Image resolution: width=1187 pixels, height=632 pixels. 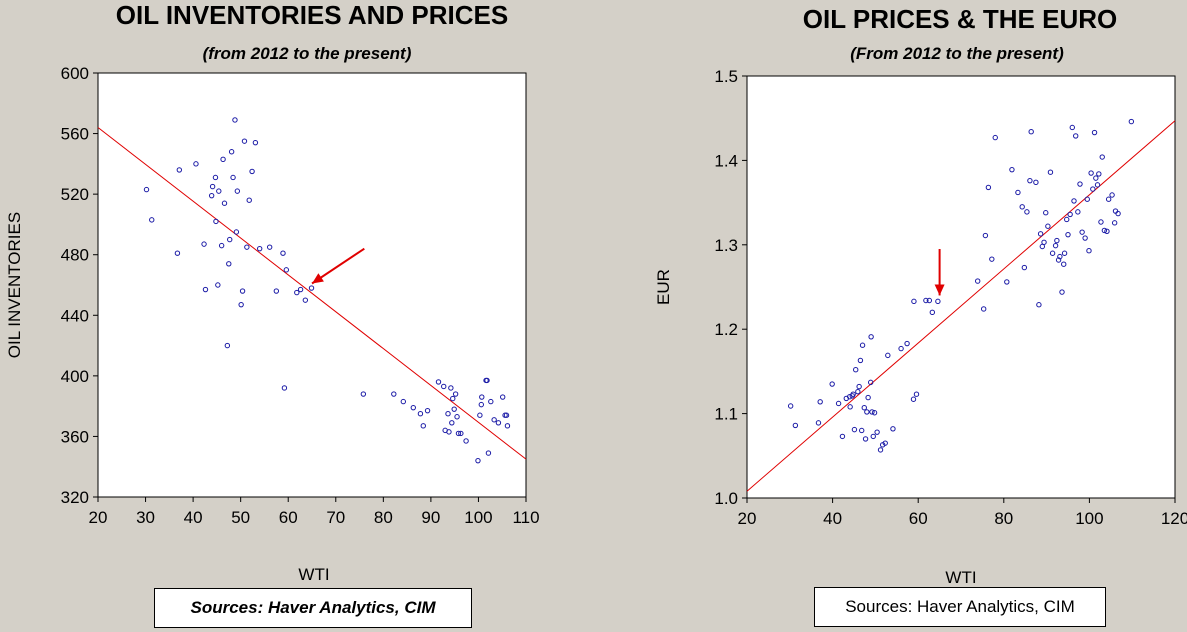 I want to click on y-tick-label: 1.0, so click(x=726, y=498).